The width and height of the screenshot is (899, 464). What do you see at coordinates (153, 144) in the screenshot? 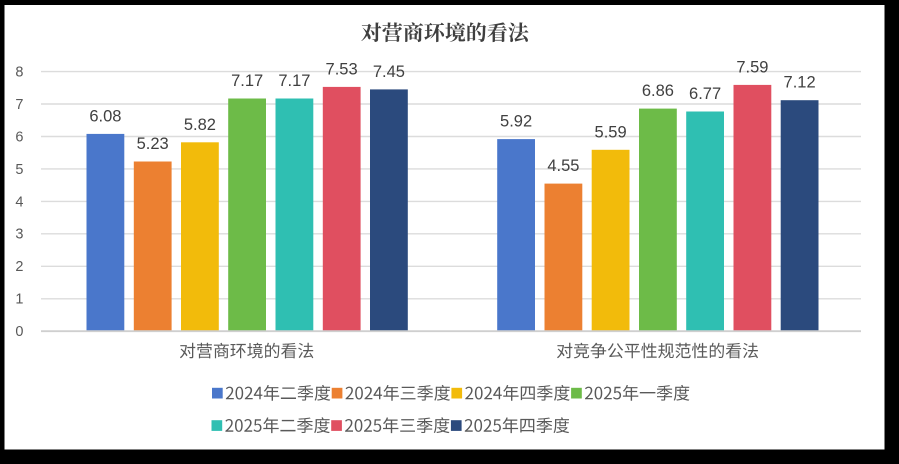
I see `svg-text: 5.23` at bounding box center [153, 144].